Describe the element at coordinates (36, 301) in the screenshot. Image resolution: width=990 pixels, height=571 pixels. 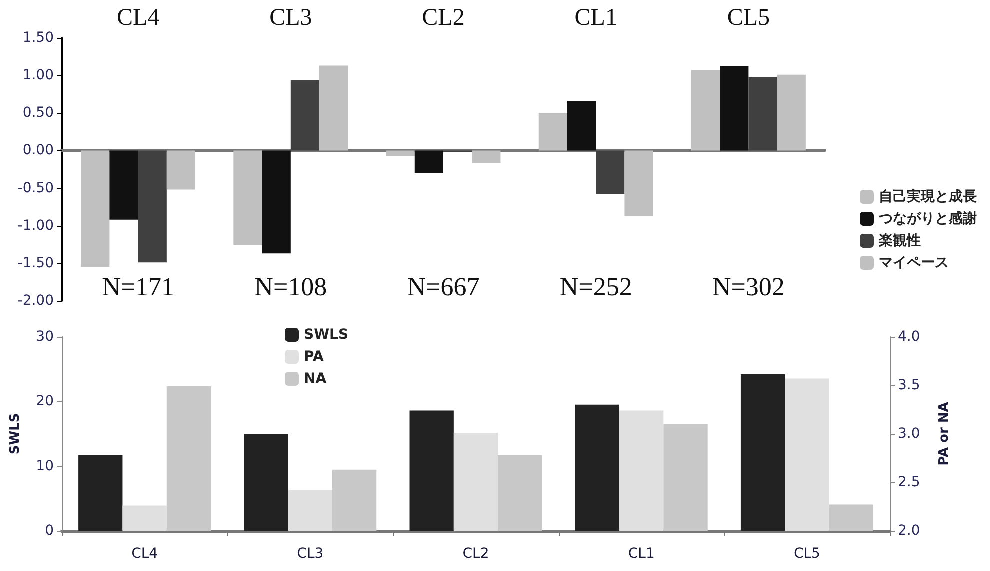
I see `y-tick-label: -2.00` at that location.